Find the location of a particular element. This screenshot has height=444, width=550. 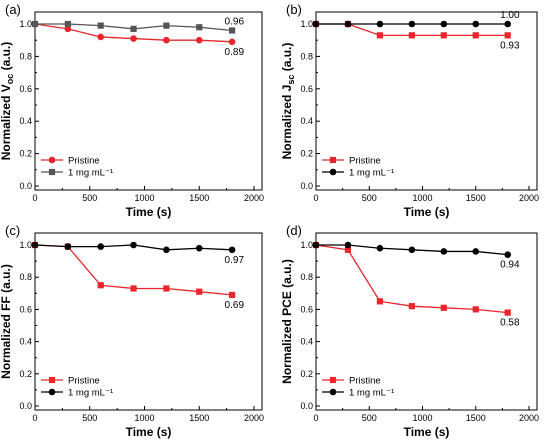

value-annotation: 0.96 is located at coordinates (235, 21).